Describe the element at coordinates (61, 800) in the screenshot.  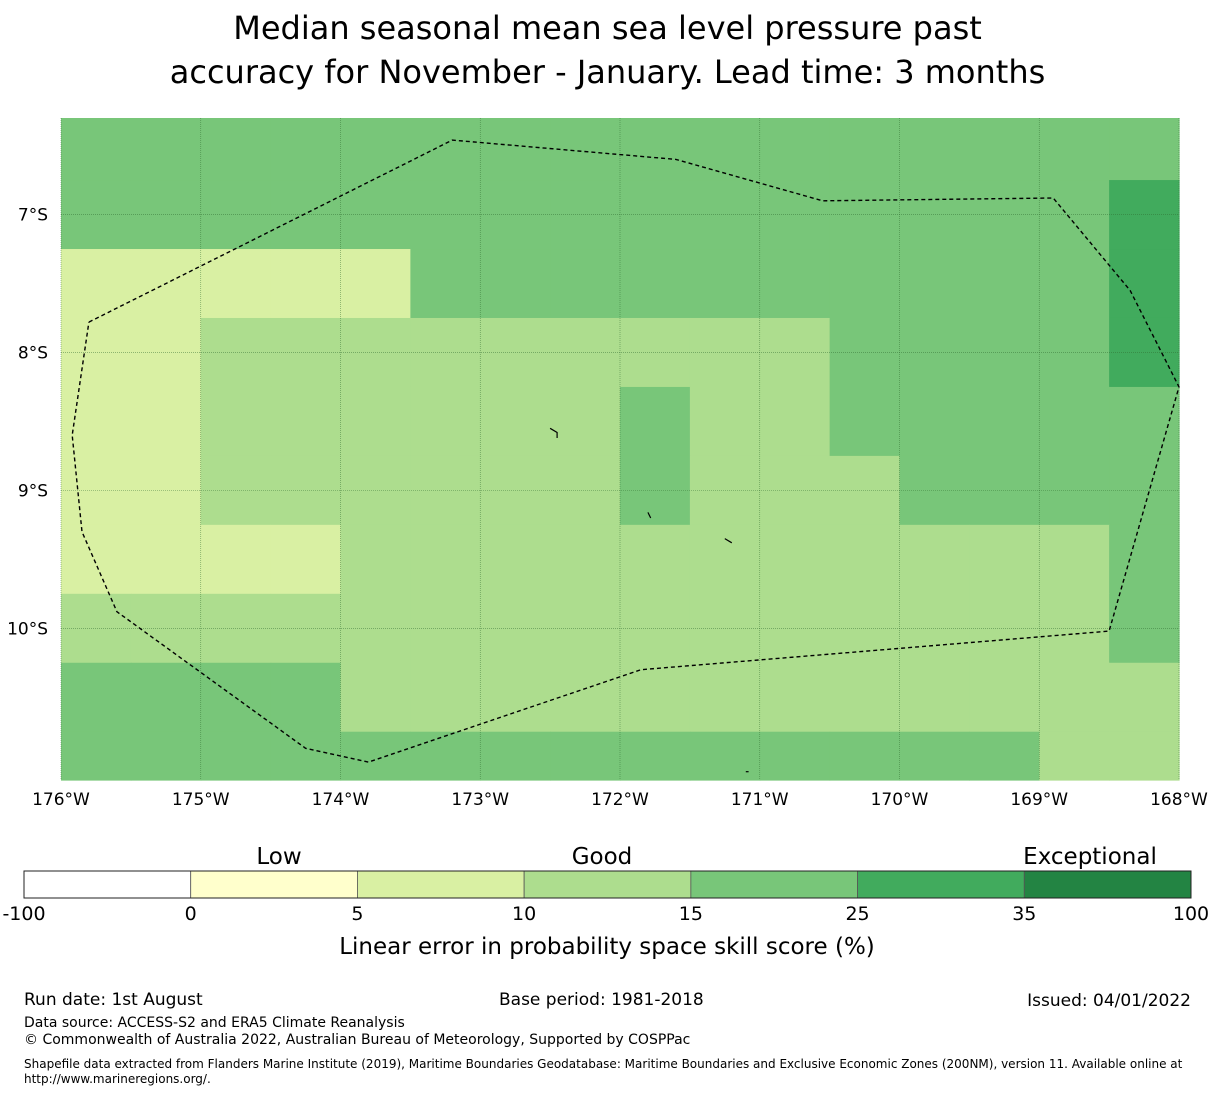
I see `longitude-label: 176°W` at that location.